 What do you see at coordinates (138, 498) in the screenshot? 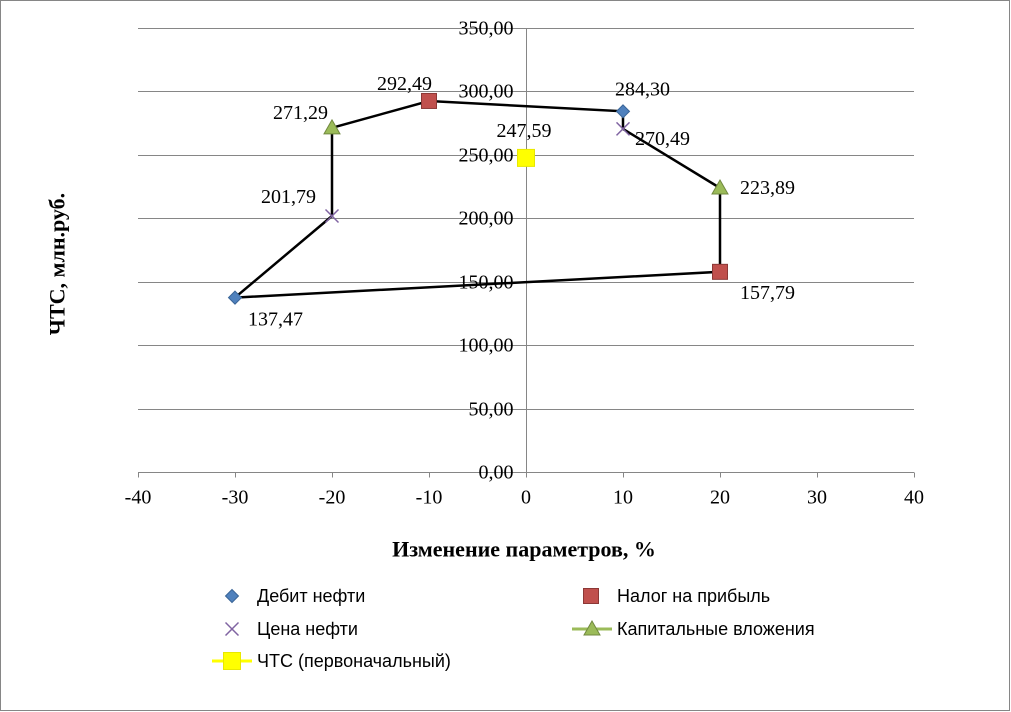
I see `x-tick-label: -40` at bounding box center [138, 498].